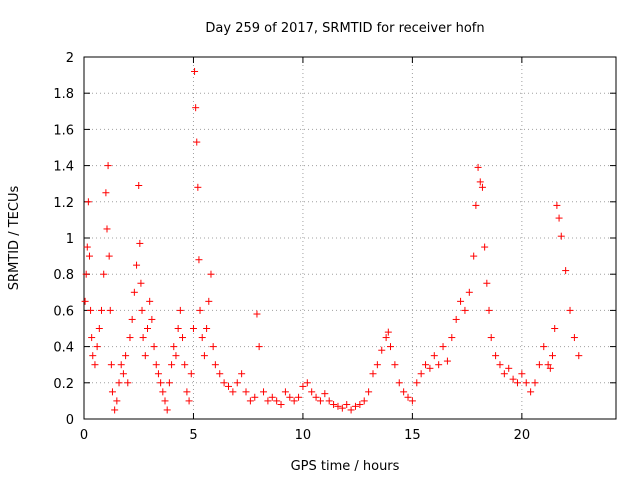 The height and width of the screenshot is (480, 640). Describe the element at coordinates (303, 435) in the screenshot. I see `x-tick-label: 10` at that location.